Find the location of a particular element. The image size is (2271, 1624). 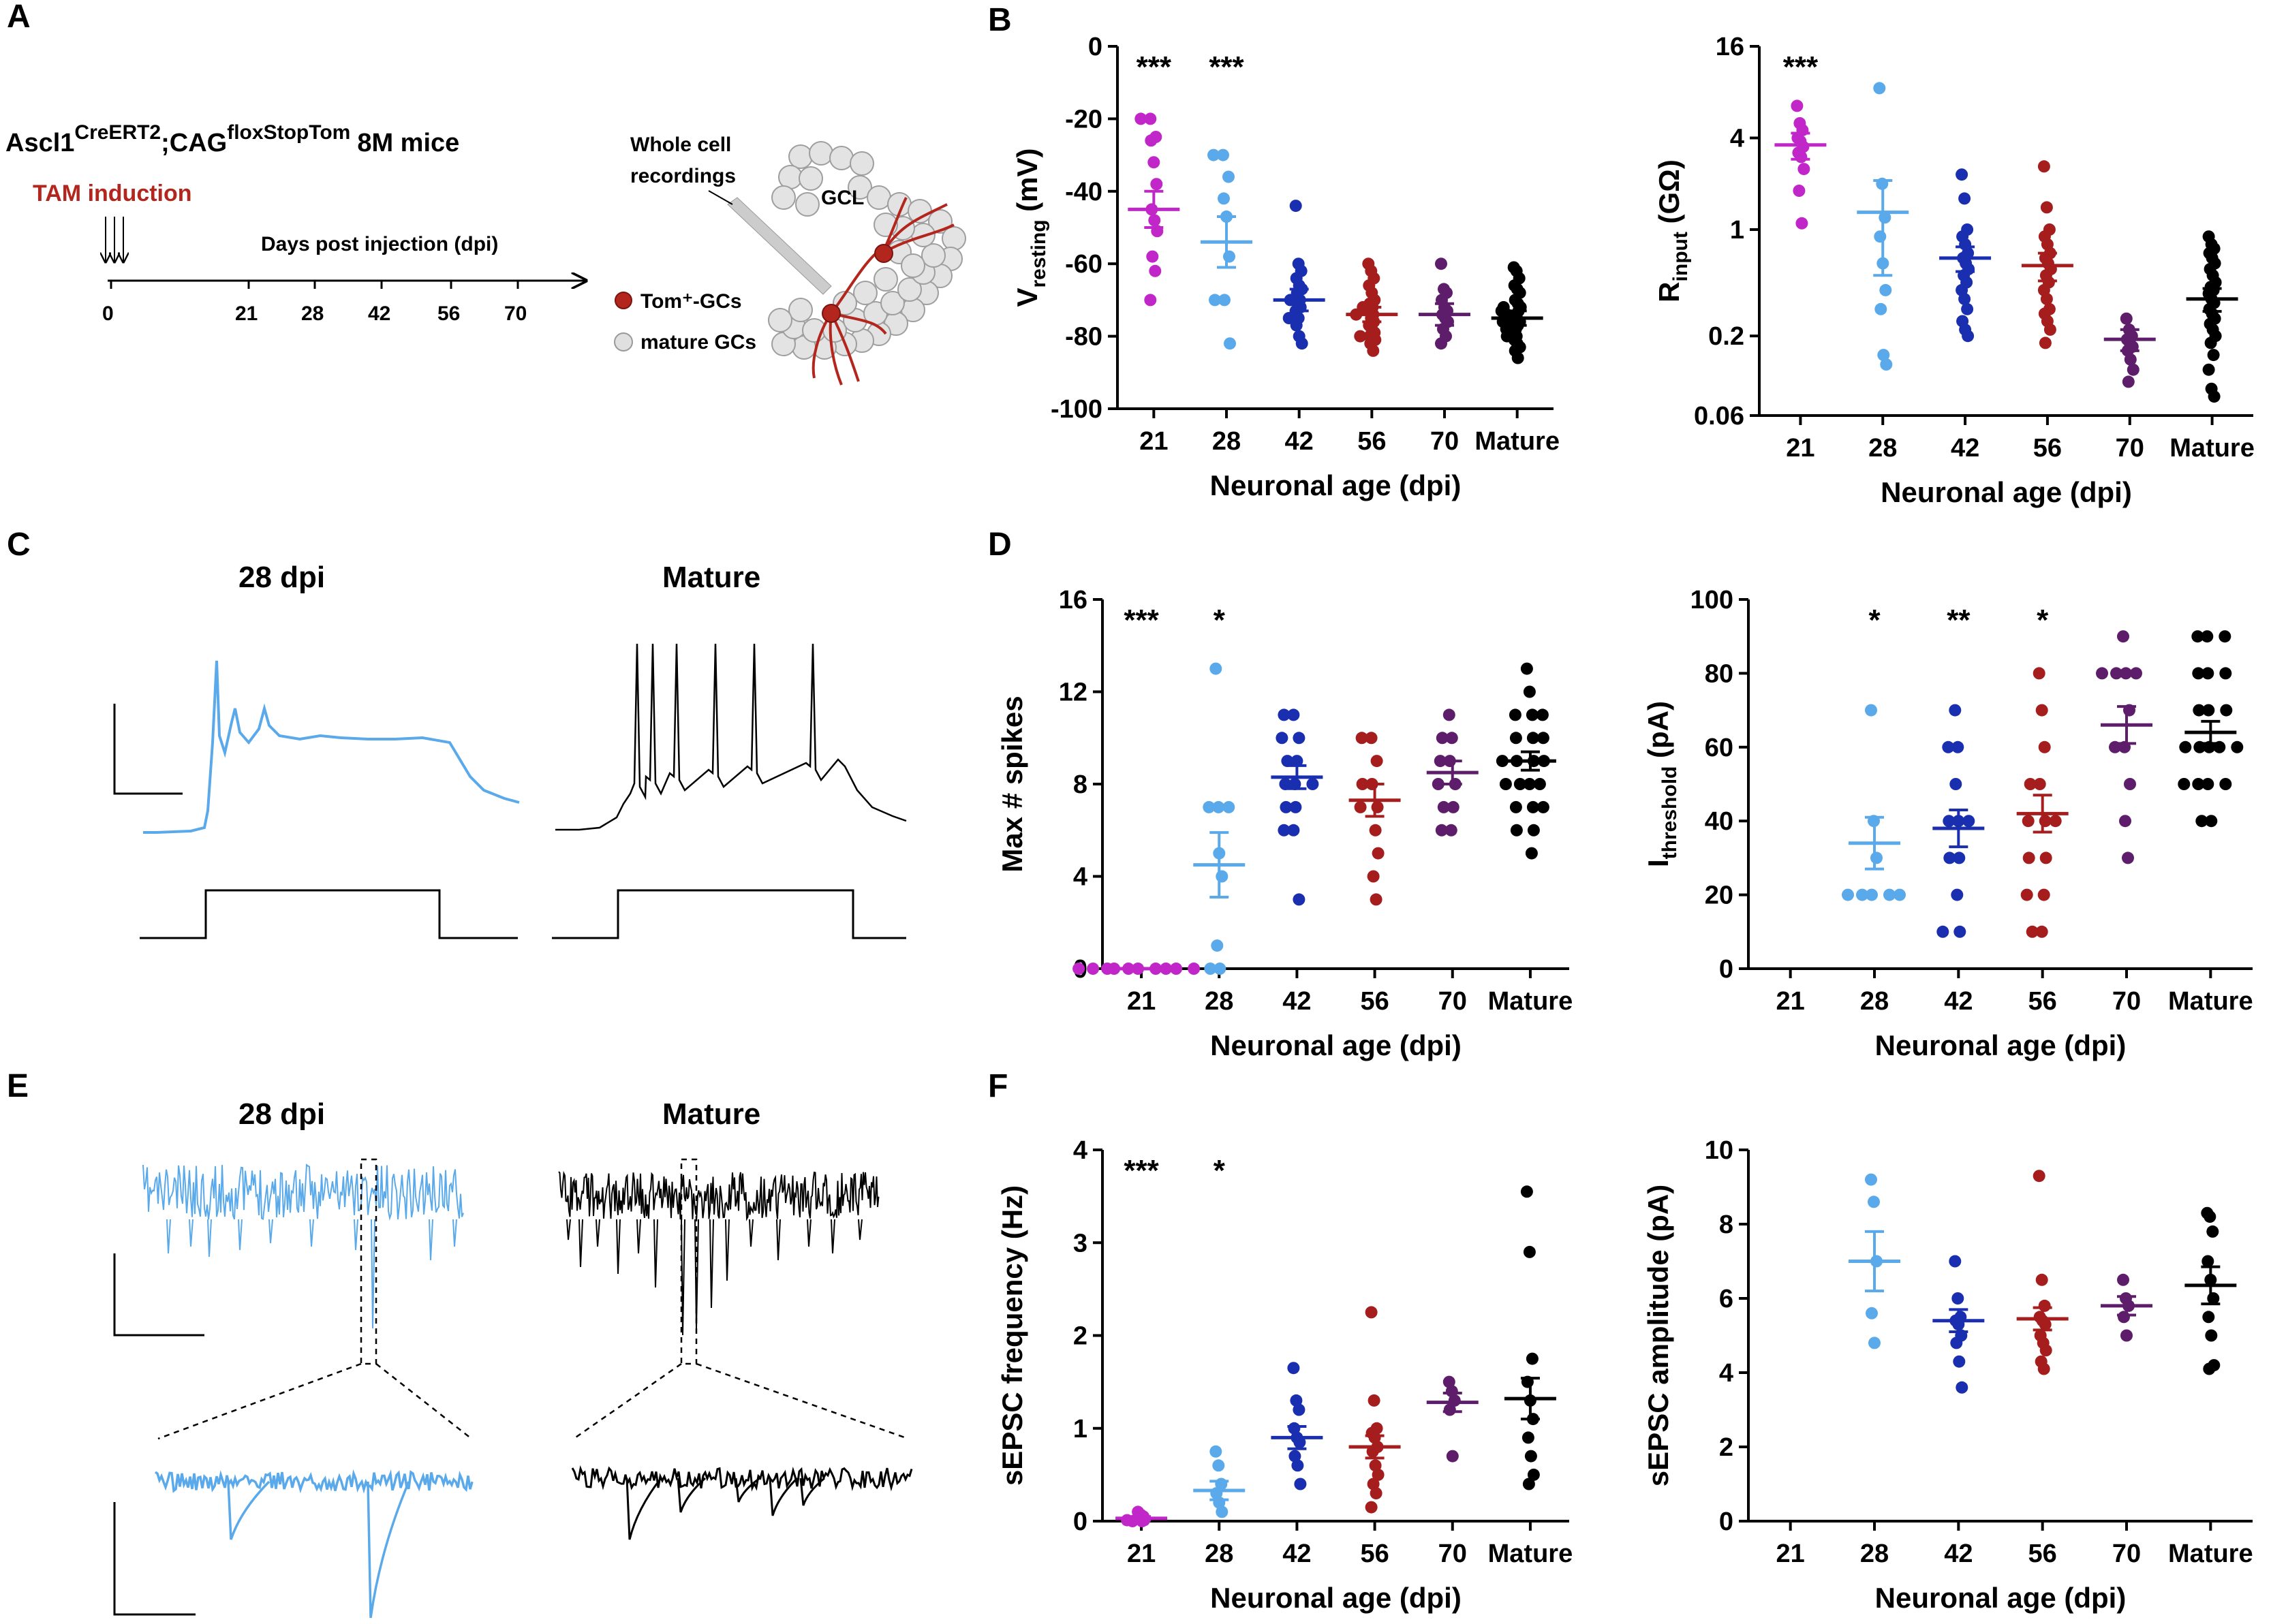

x-axis-label: Neuronal age (dpi) is located at coordinates (2001, 1045).